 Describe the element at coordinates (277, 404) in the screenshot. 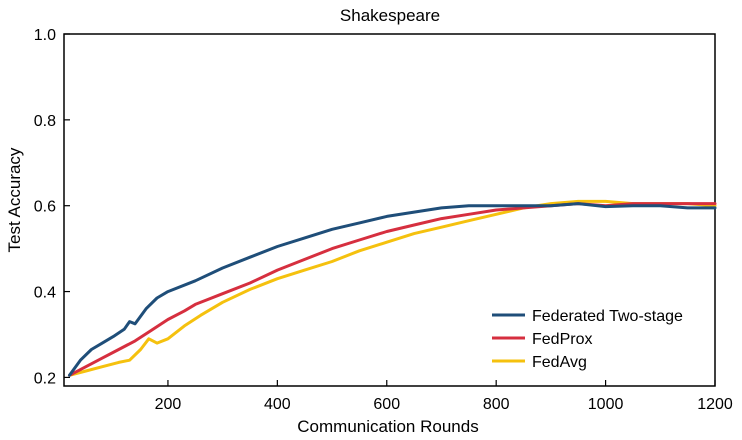

I see `x-tick-label: 400` at that location.